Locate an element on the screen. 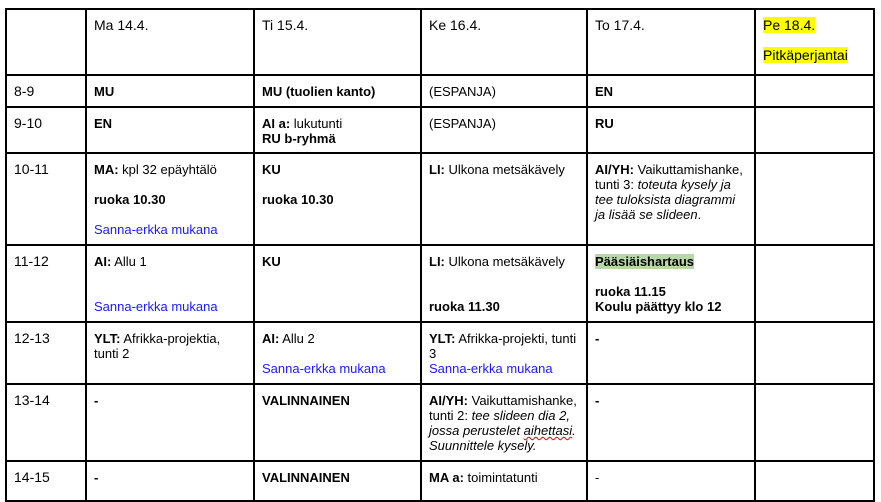  subject-label: ruoka 10.30 is located at coordinates (130, 199).